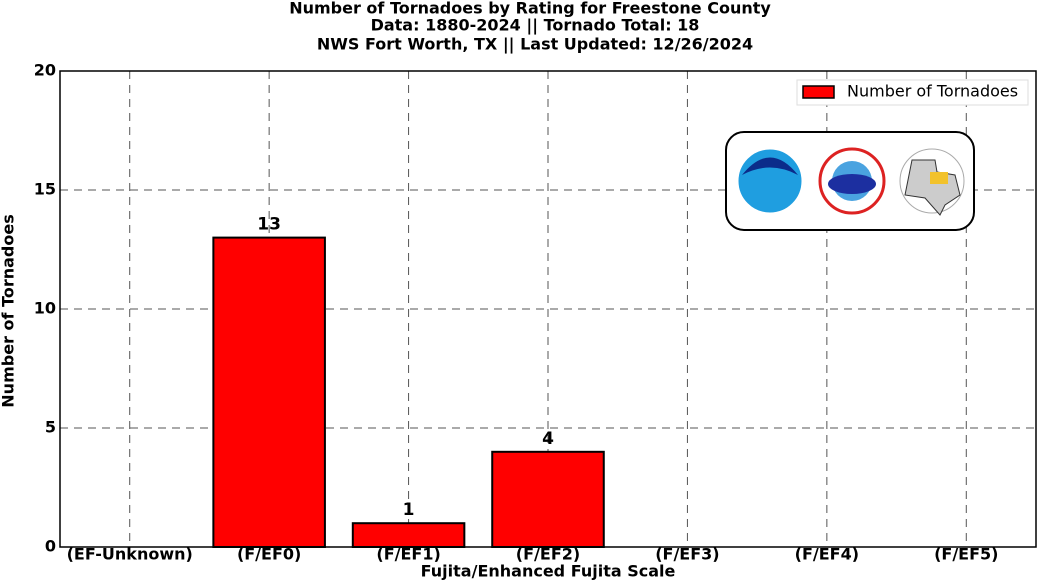 This screenshot has width=1037, height=581. Describe the element at coordinates (408, 554) in the screenshot. I see `x-tick-label: (F/EF1)` at that location.